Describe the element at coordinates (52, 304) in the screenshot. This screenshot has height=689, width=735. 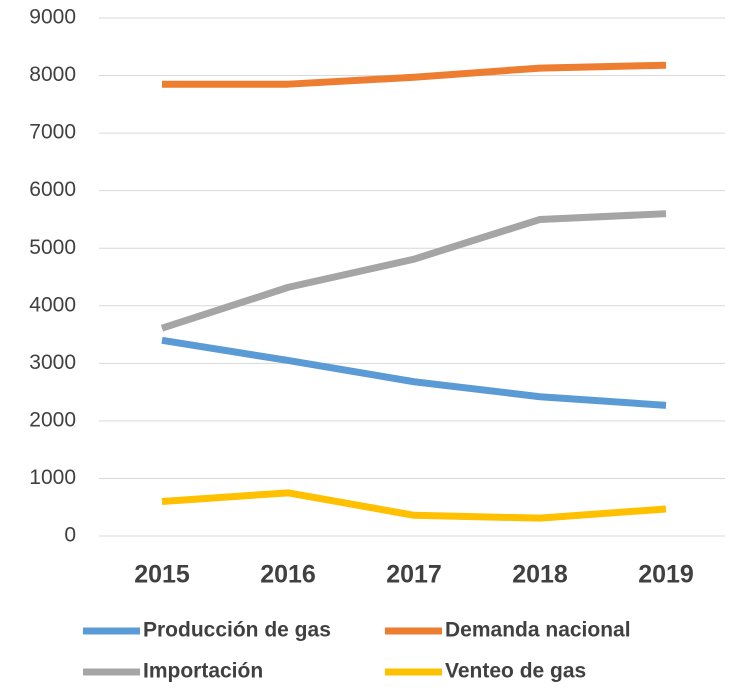
I see `y-tick-label: 4000` at that location.